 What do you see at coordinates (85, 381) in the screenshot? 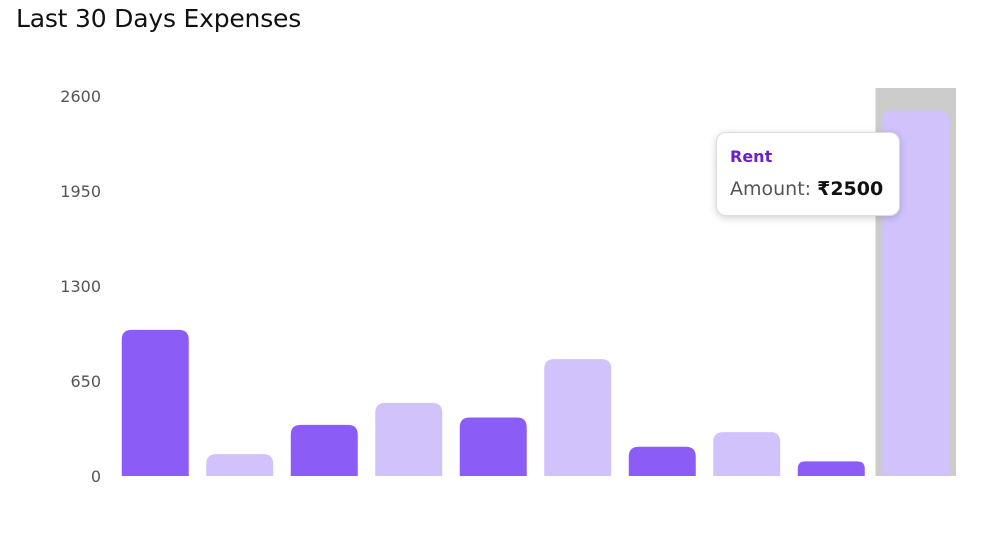
I see `y-tick-label: 650` at bounding box center [85, 381].